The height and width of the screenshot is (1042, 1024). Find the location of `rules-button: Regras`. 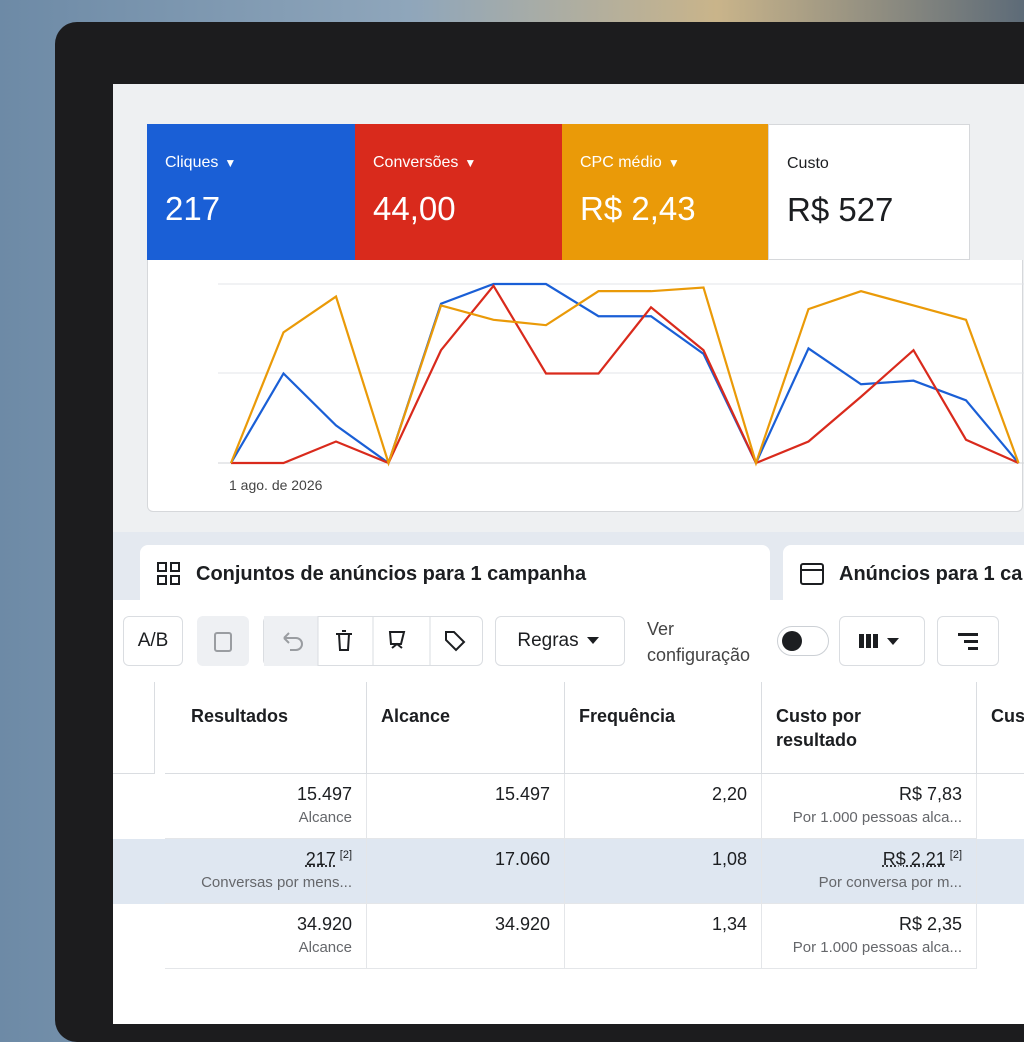

rules-button: Regras is located at coordinates (560, 641).